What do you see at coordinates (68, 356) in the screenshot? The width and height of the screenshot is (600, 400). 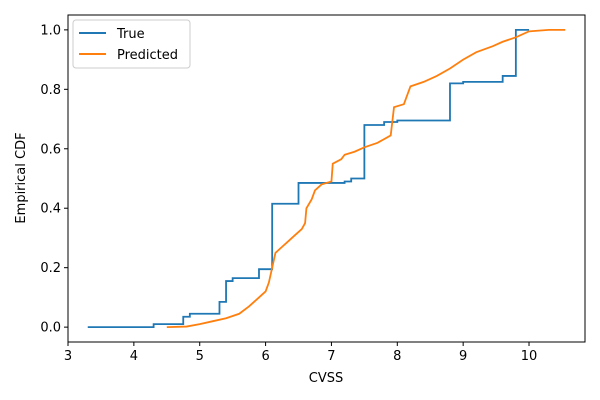 I see `x-tick-label: 3` at bounding box center [68, 356].